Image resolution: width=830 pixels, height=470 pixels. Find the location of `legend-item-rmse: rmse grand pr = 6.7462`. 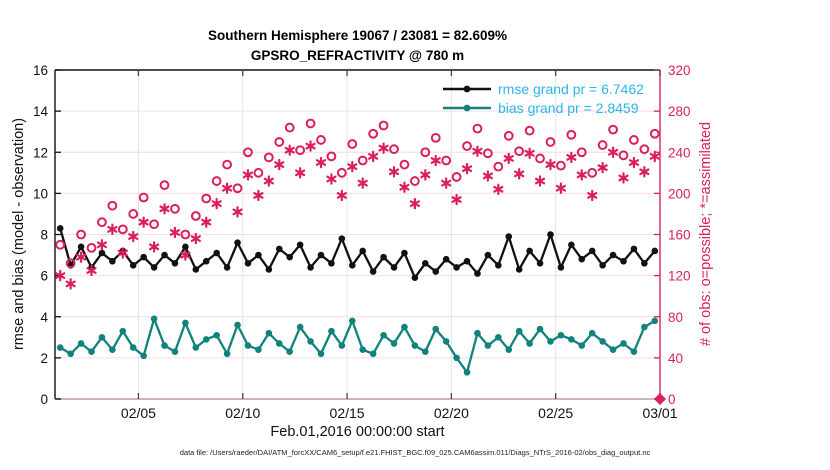

legend-item-rmse: rmse grand pr = 6.7462 is located at coordinates (542, 88).